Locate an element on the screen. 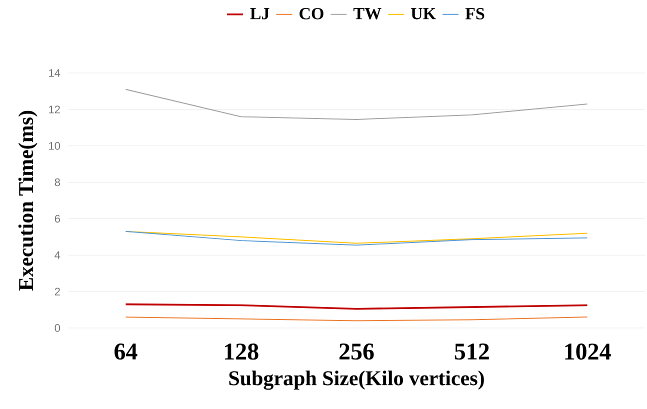 The height and width of the screenshot is (409, 647). legend-label: TW is located at coordinates (367, 14).